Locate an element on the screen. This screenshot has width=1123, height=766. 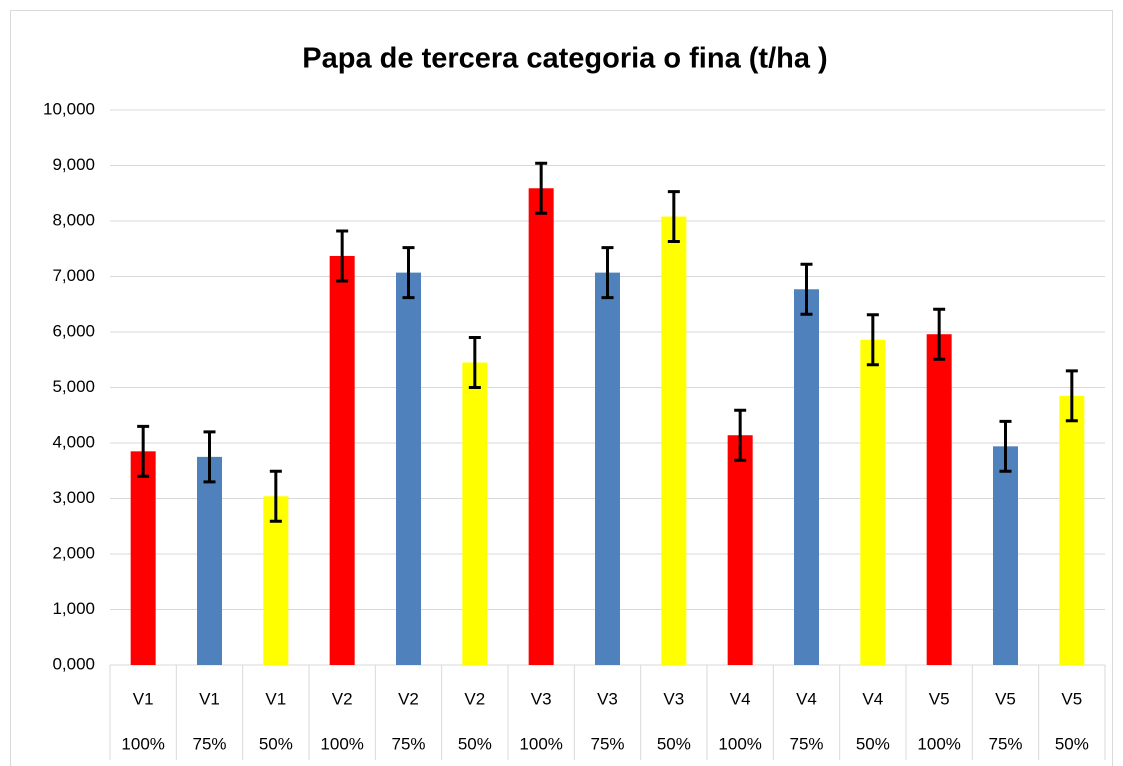
y-tick-label: 8,000 is located at coordinates (73, 219).